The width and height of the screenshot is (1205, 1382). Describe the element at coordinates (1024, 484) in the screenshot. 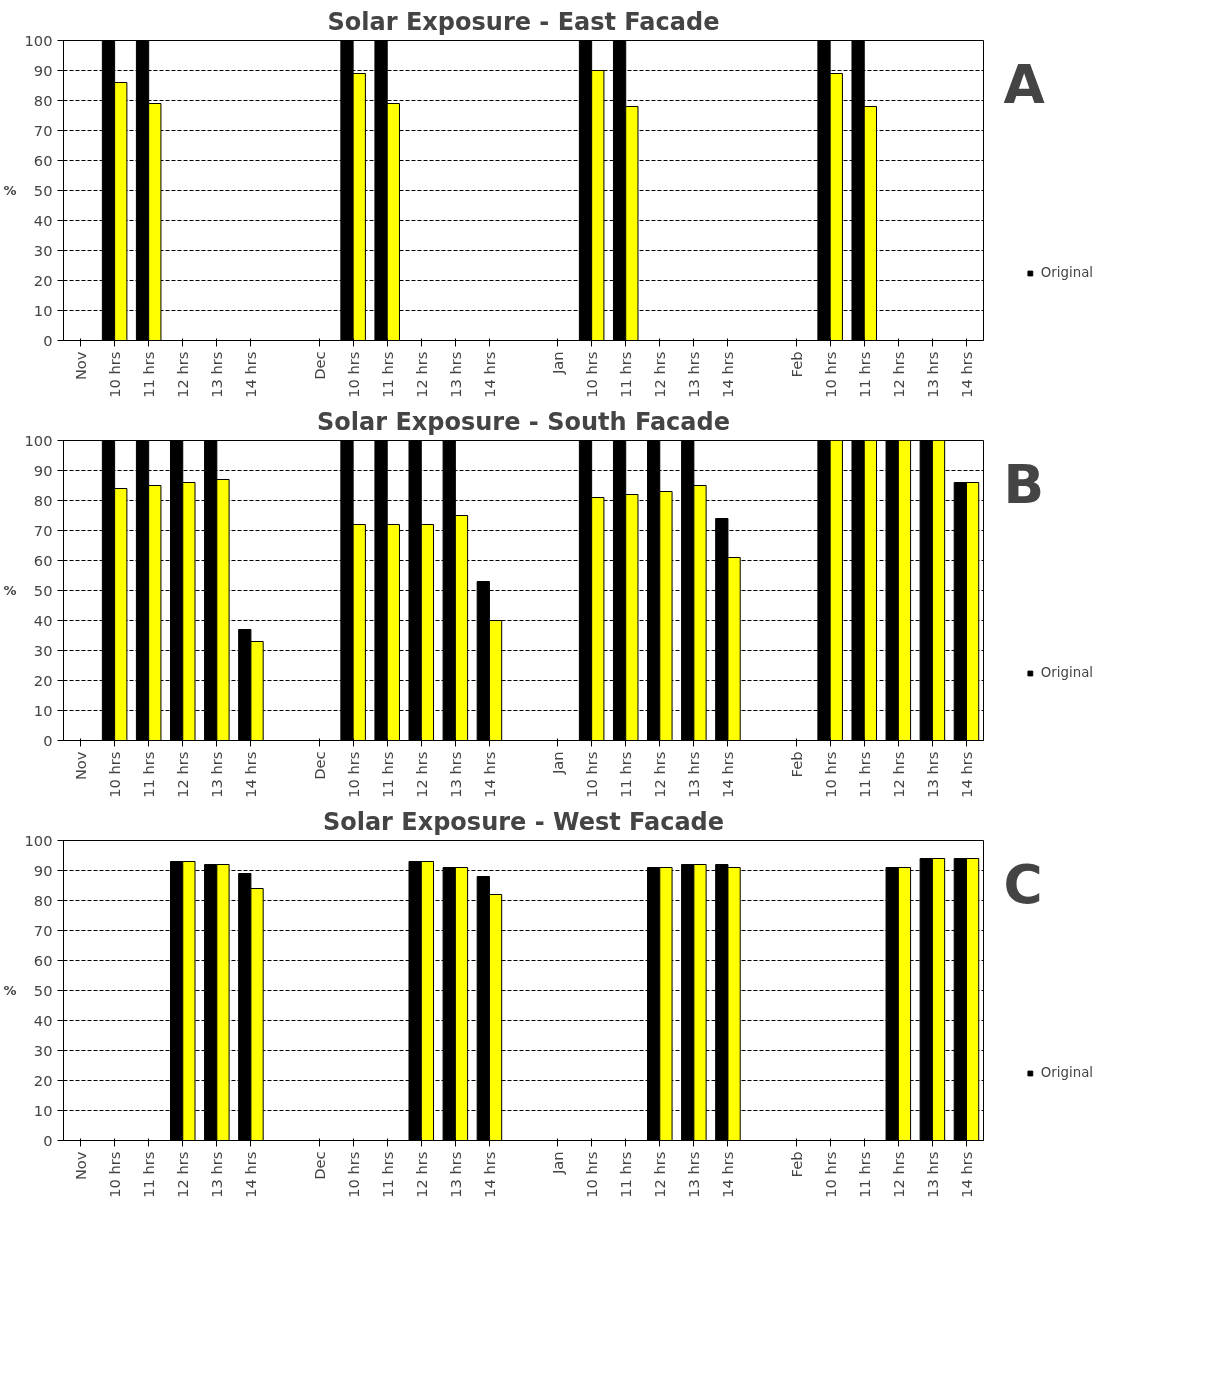

I see `text: B` at that location.